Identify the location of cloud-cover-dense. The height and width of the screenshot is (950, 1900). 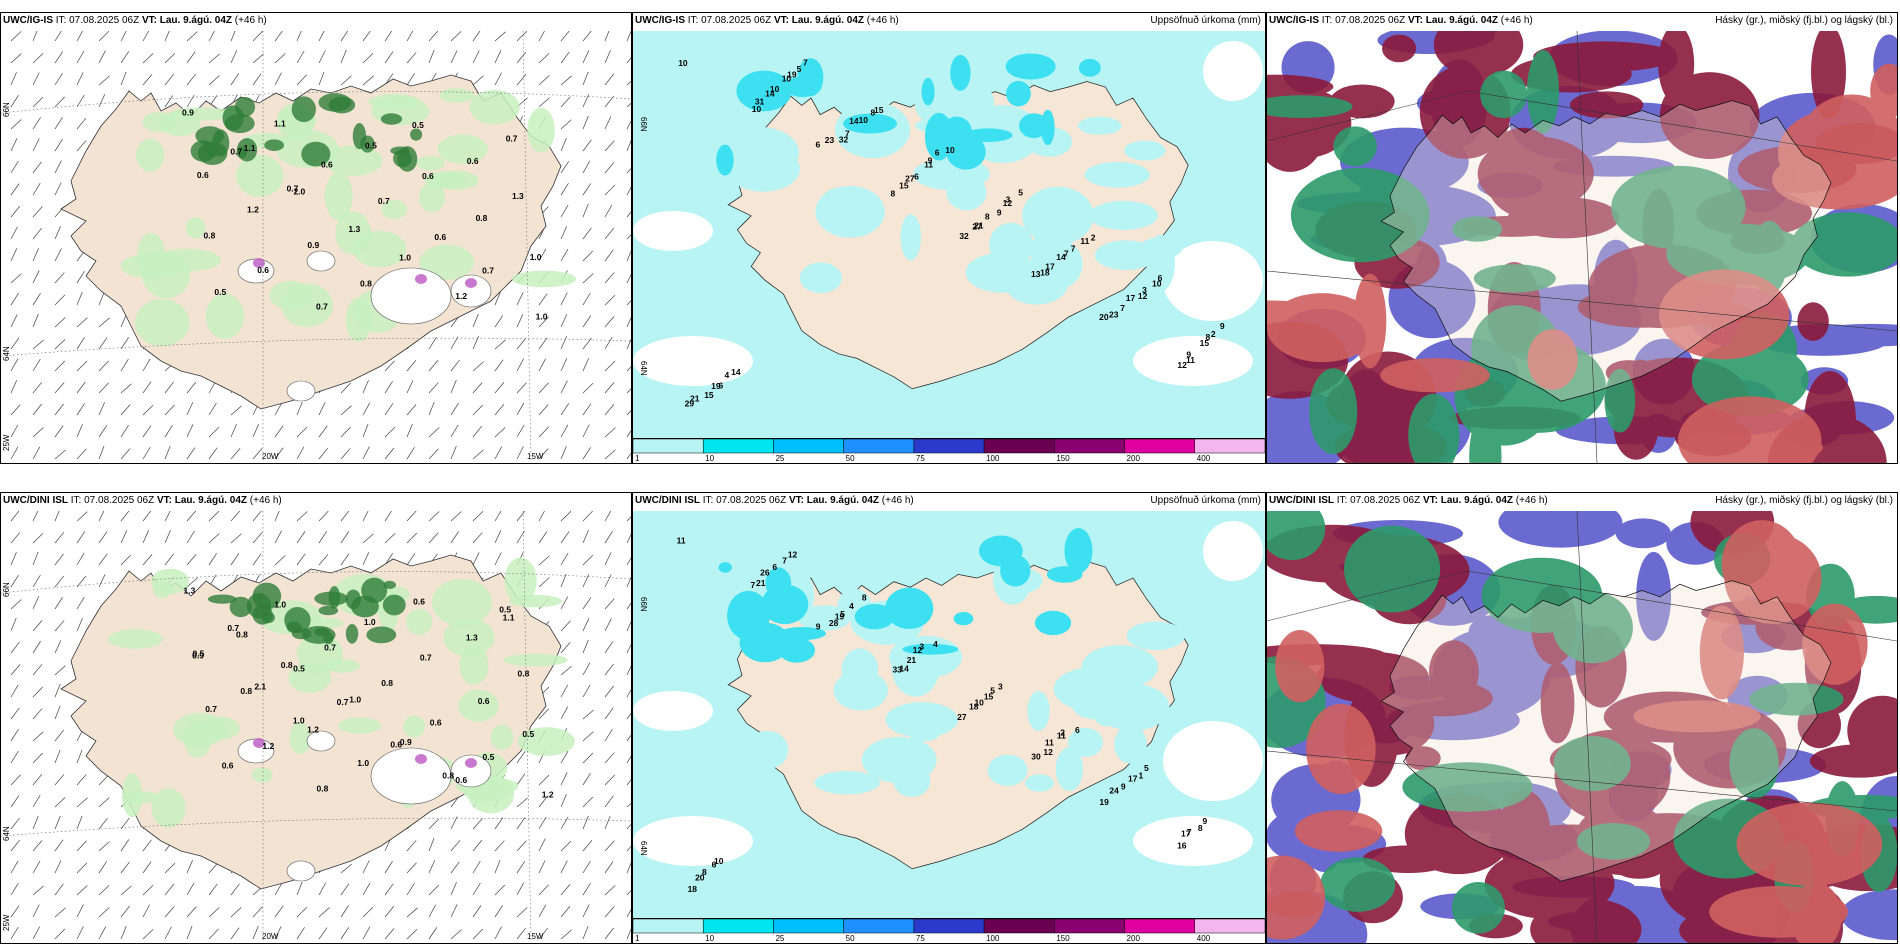
(306, 132).